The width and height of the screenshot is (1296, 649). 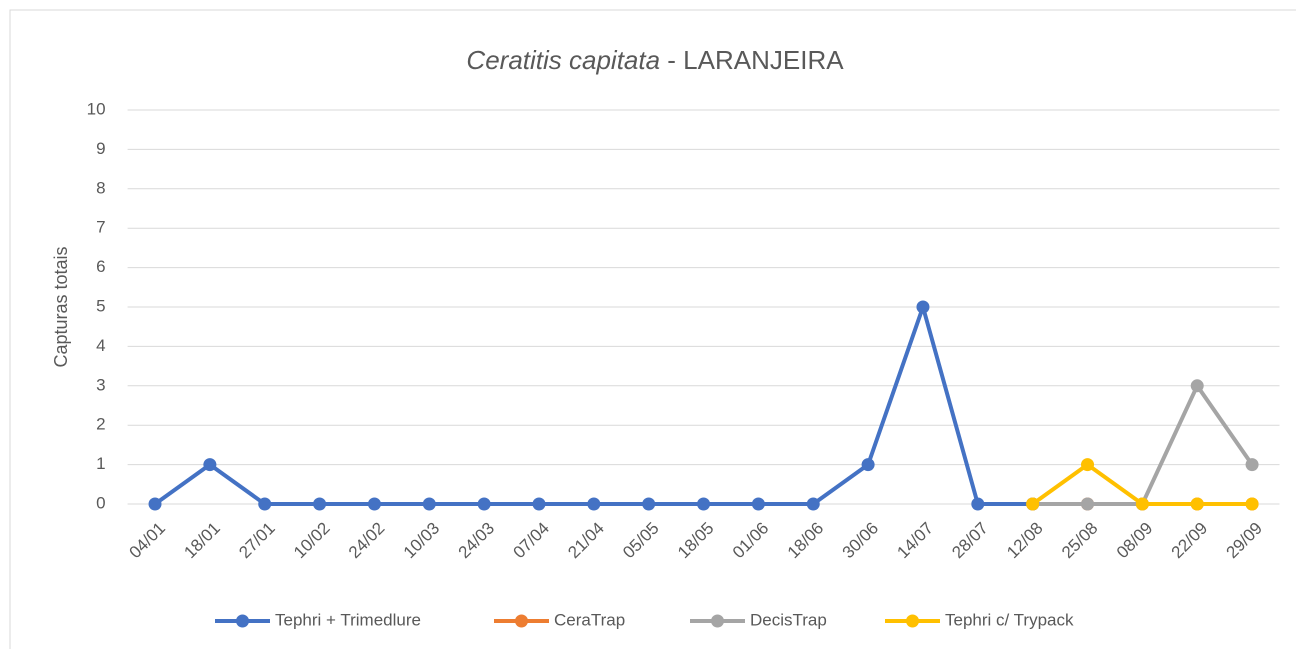 I want to click on y-tick-label: 4, so click(x=100, y=345).